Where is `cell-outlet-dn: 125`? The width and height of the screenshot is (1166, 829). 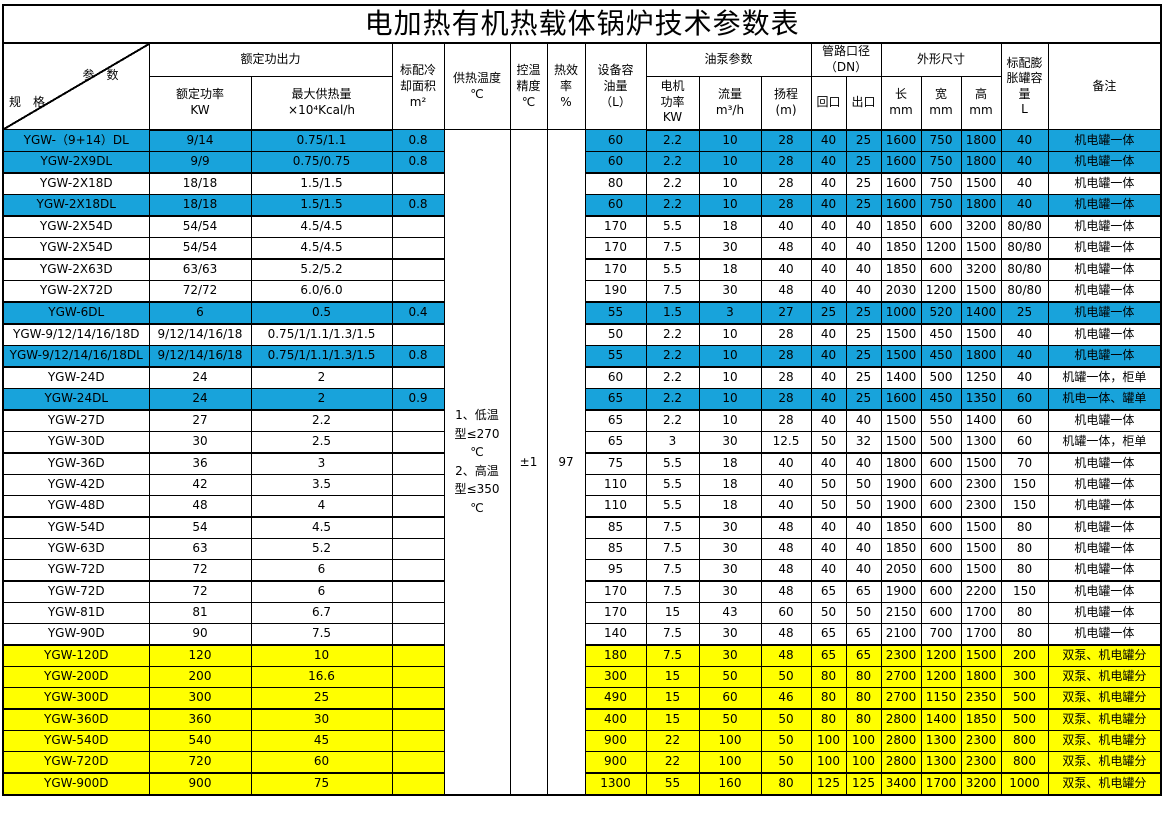 cell-outlet-dn: 125 is located at coordinates (863, 784).